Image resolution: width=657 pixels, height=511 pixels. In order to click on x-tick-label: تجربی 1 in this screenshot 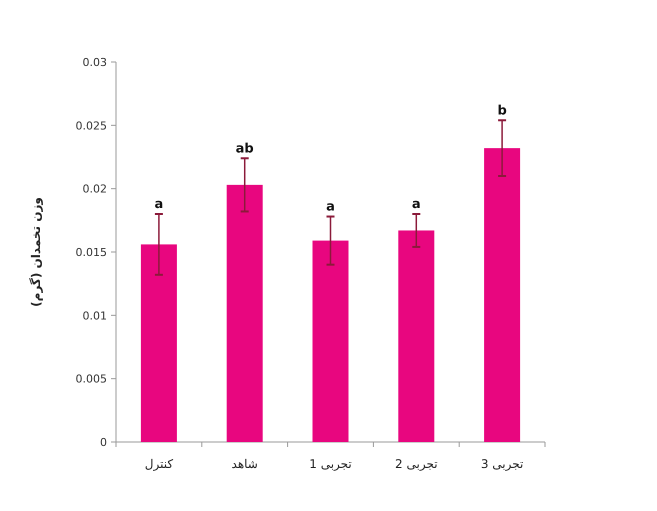, I will do `click(330, 464)`.